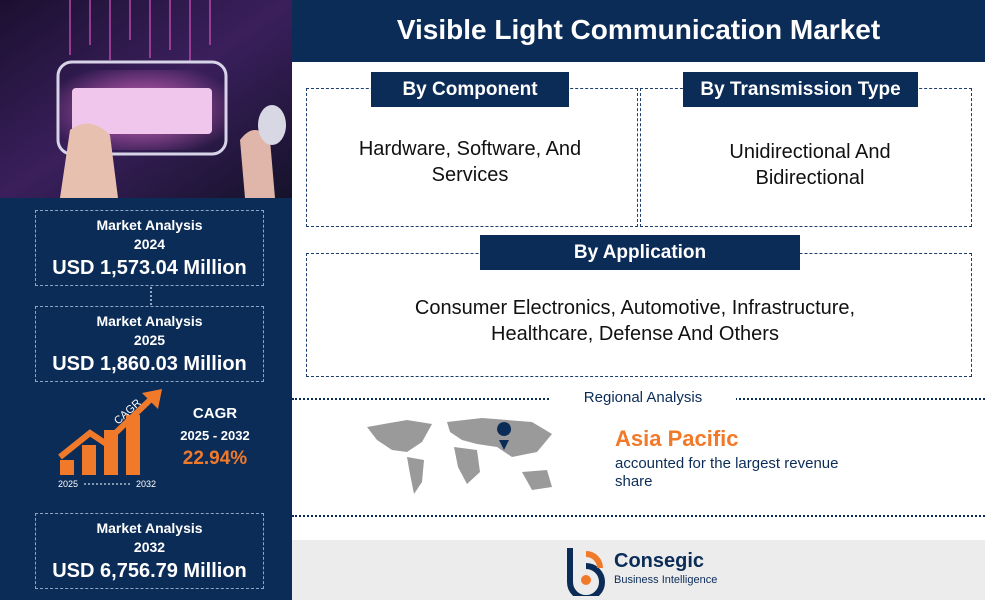 The height and width of the screenshot is (600, 985). What do you see at coordinates (149, 364) in the screenshot?
I see `market-value: USD 1,860.03 Million` at bounding box center [149, 364].